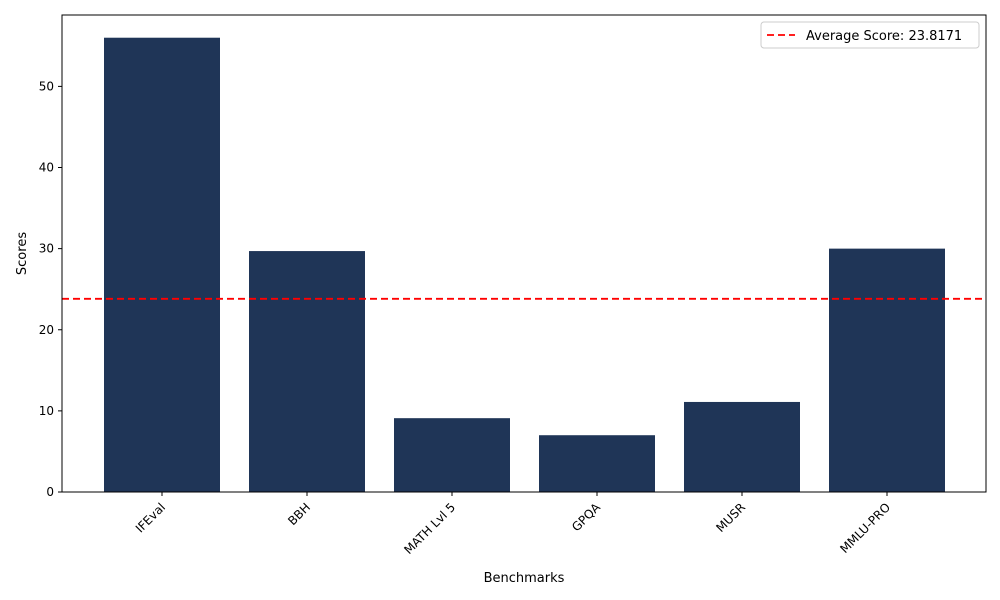  I want to click on y-axis-label: Scores, so click(22, 253).